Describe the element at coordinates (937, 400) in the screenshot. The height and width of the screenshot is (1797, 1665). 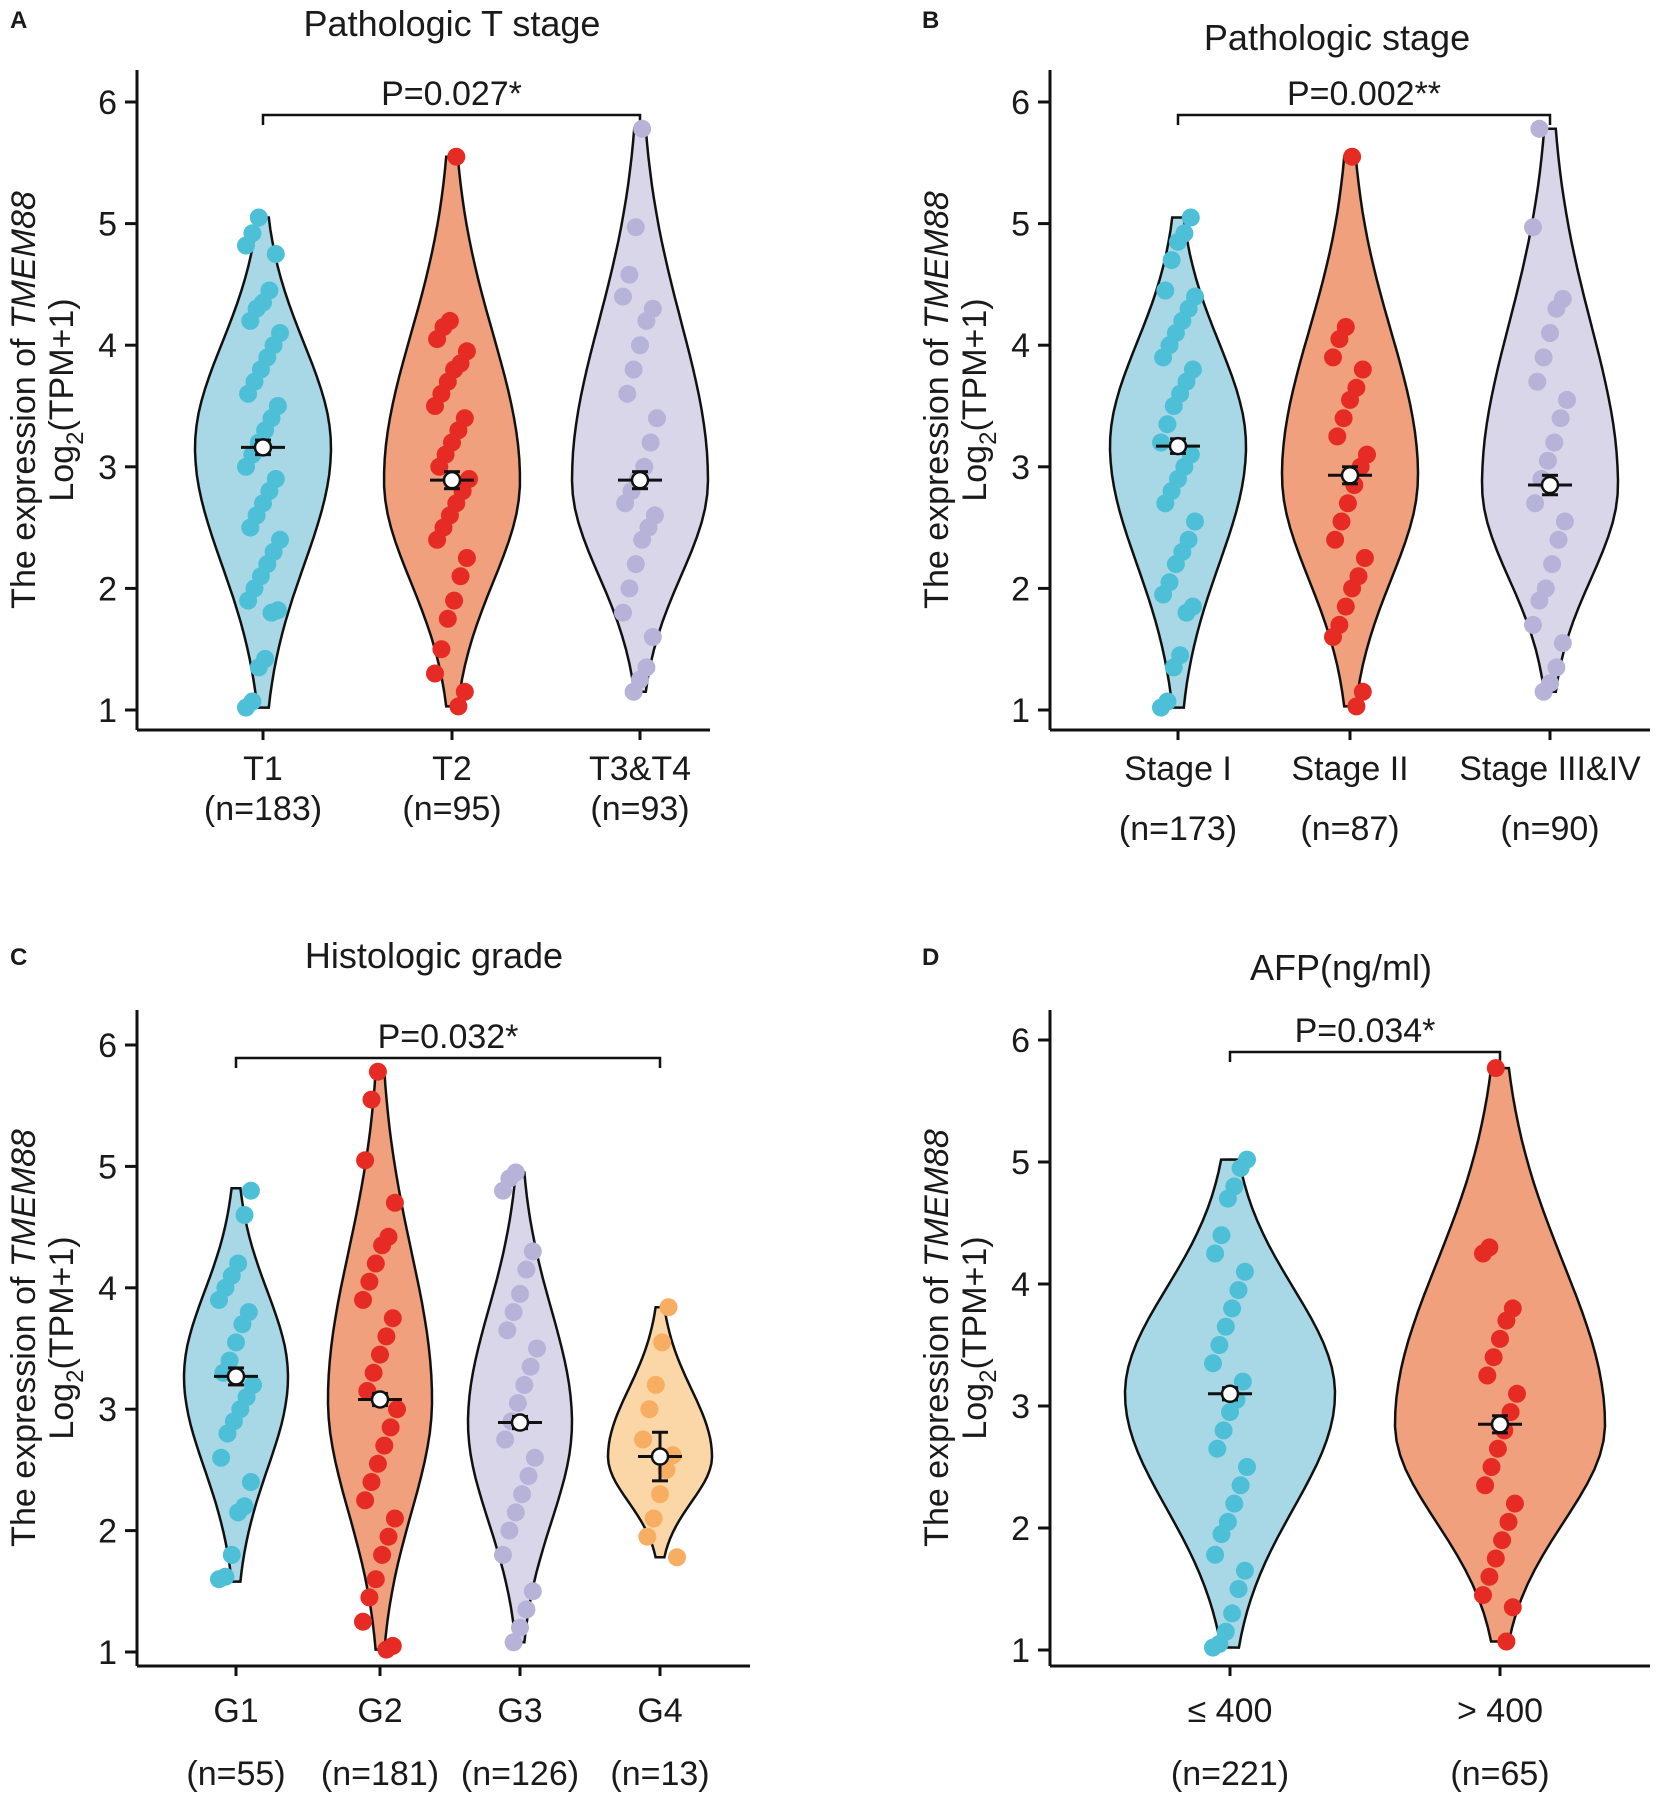
I see `y-axis-label-line1: The expression of TMEM88` at that location.